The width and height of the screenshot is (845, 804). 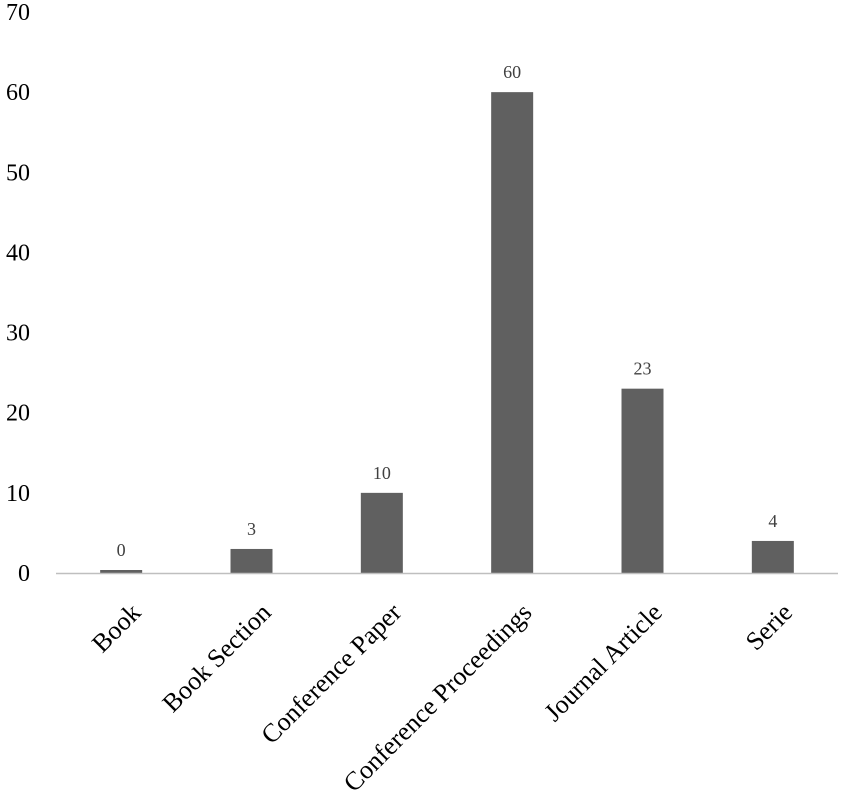 I want to click on bar-serie, so click(x=772, y=556).